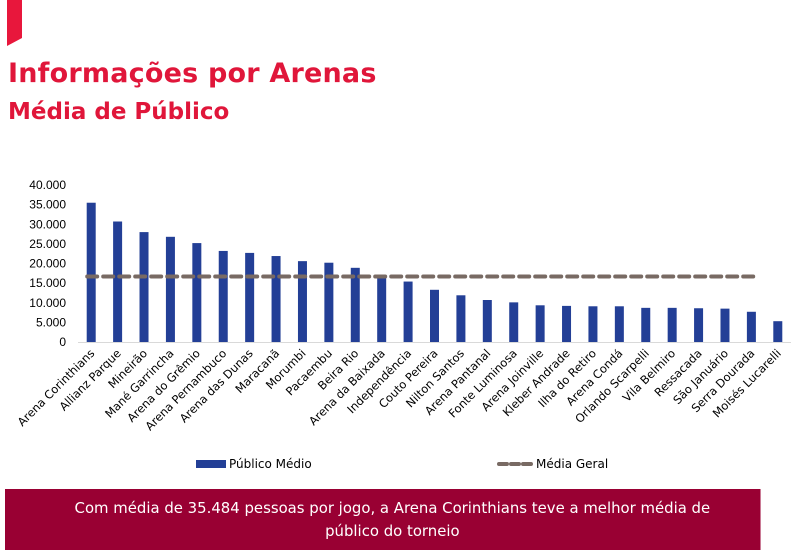 The height and width of the screenshot is (555, 805). Describe the element at coordinates (47, 244) in the screenshot. I see `y-tick-label: 25.000` at that location.